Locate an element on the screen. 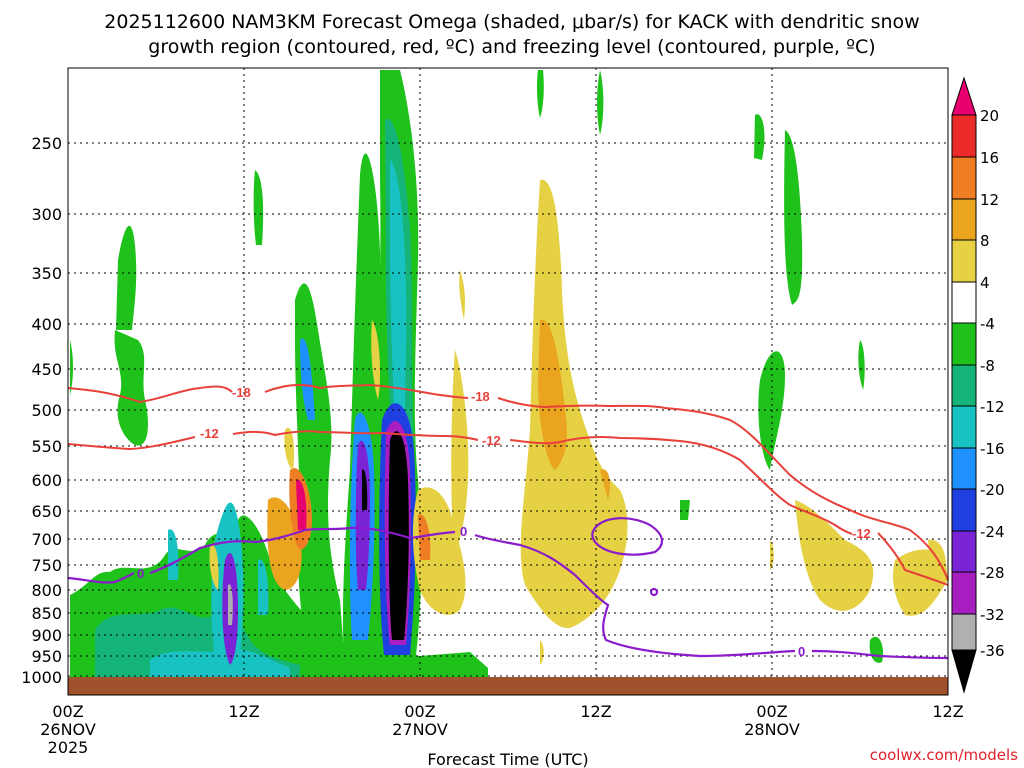 Image resolution: width=1024 pixels, height=768 pixels. y-tick-550: 550 is located at coordinates (46, 446).